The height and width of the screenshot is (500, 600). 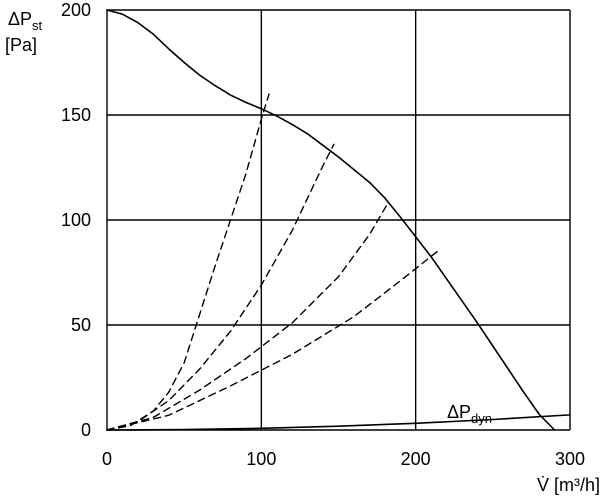 What do you see at coordinates (76, 220) in the screenshot?
I see `y-tick-label-100: 100` at bounding box center [76, 220].